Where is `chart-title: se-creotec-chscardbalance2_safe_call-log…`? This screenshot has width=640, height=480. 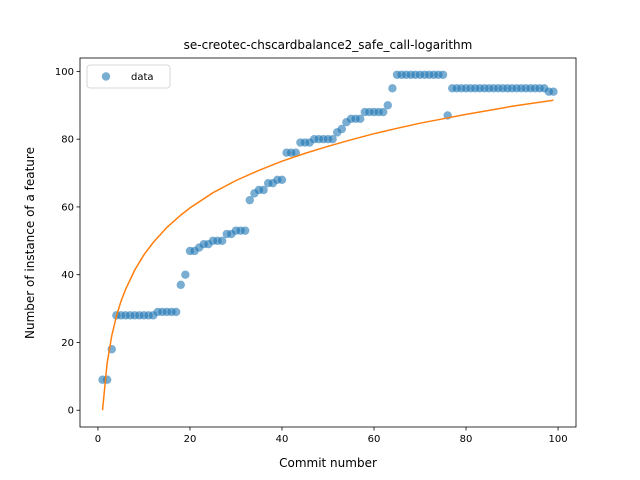
chart-title: se-creotec-chscardbalance2_safe_call-log… is located at coordinates (328, 45).